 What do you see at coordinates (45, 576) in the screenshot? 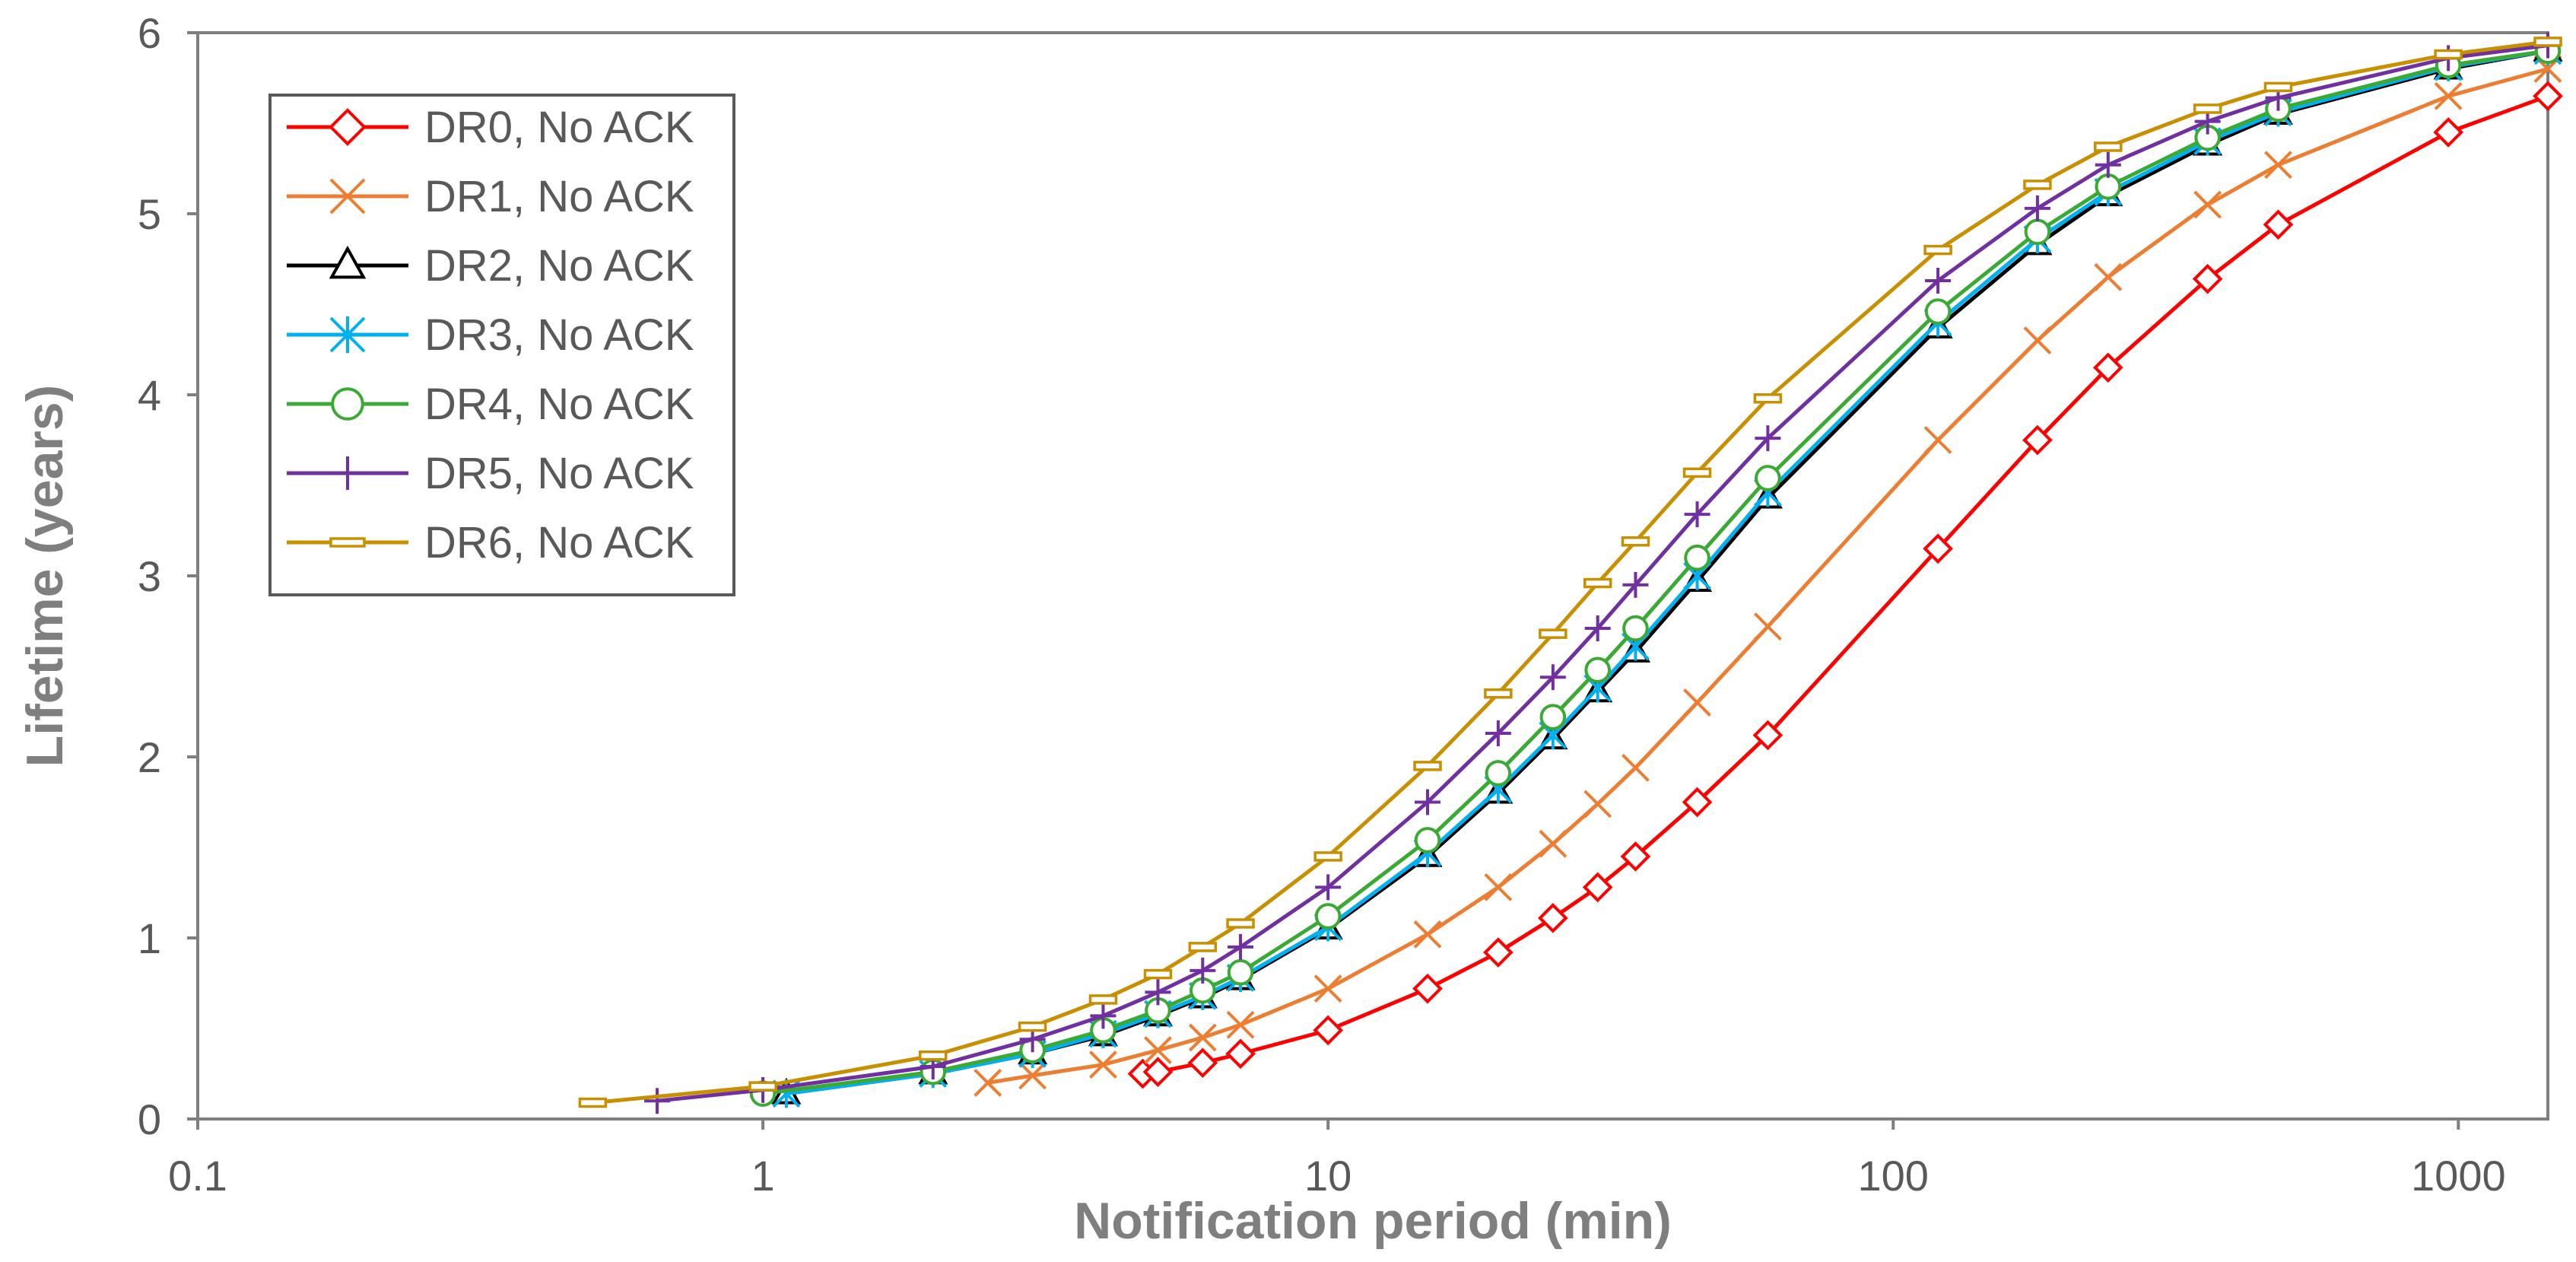
I see `y-axis-title: Lifetime (years)` at bounding box center [45, 576].